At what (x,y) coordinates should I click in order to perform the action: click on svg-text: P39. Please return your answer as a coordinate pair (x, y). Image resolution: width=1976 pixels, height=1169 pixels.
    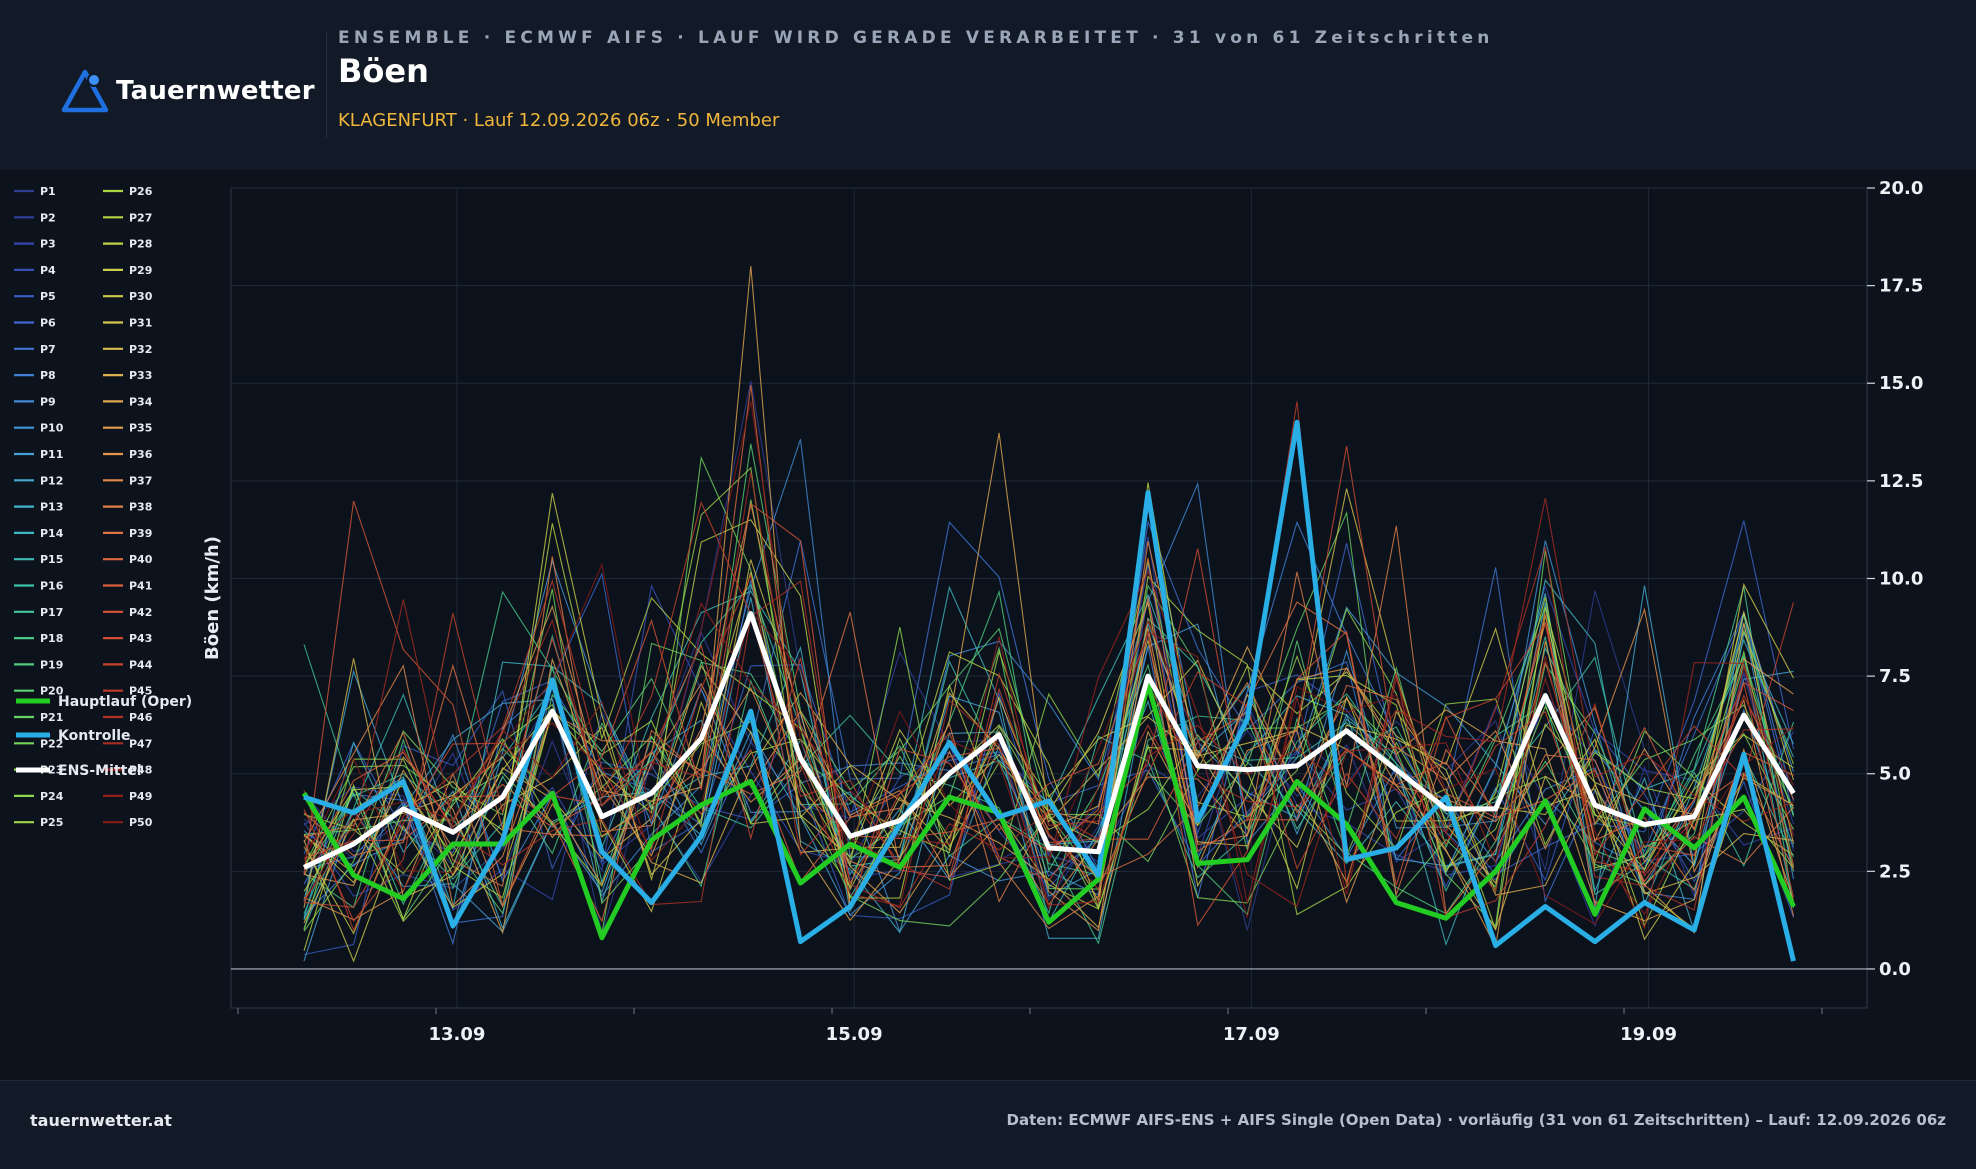
    Looking at the image, I should click on (140, 533).